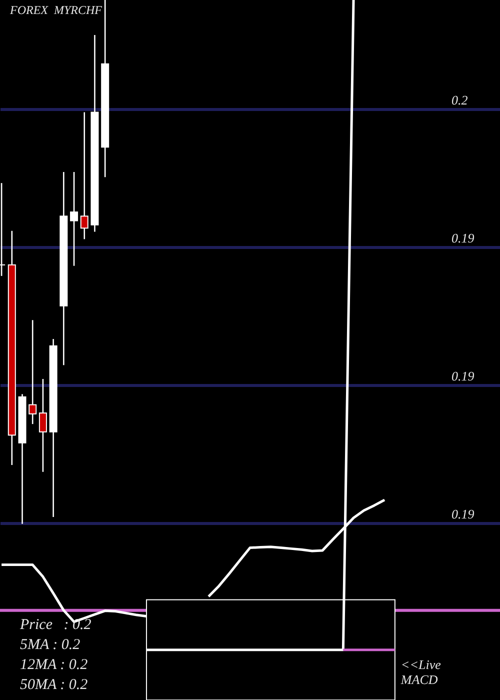 This screenshot has height=700, width=500. I want to click on chart-title: FOREX MYRCHF, so click(56, 9).